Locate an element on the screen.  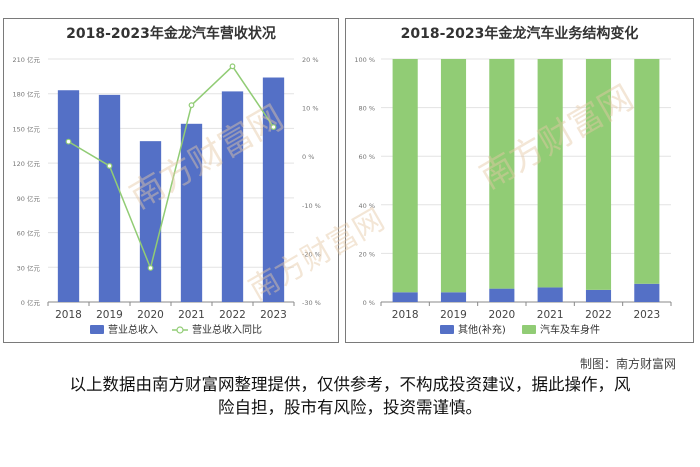
y-right-tick-label: -30 % is located at coordinates (311, 303).